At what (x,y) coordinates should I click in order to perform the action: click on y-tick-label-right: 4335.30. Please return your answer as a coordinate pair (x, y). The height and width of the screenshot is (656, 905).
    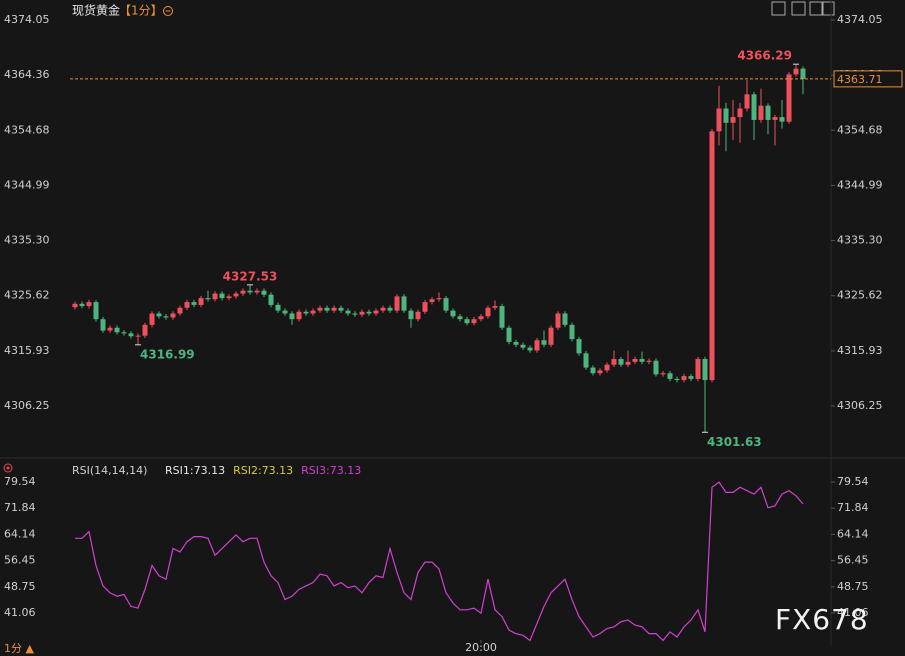
    Looking at the image, I should click on (860, 240).